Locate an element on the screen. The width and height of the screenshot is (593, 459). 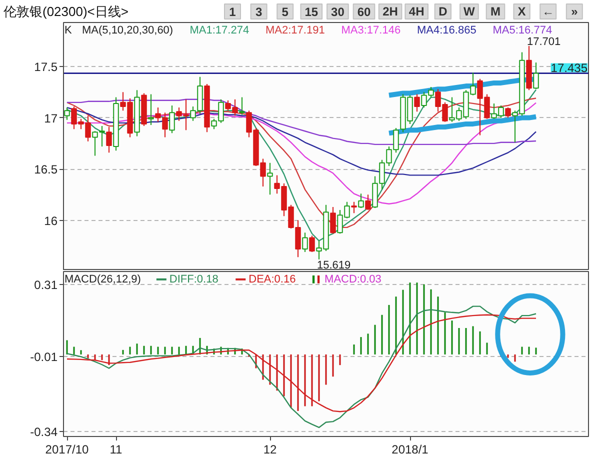
text: 5 is located at coordinates (285, 12).